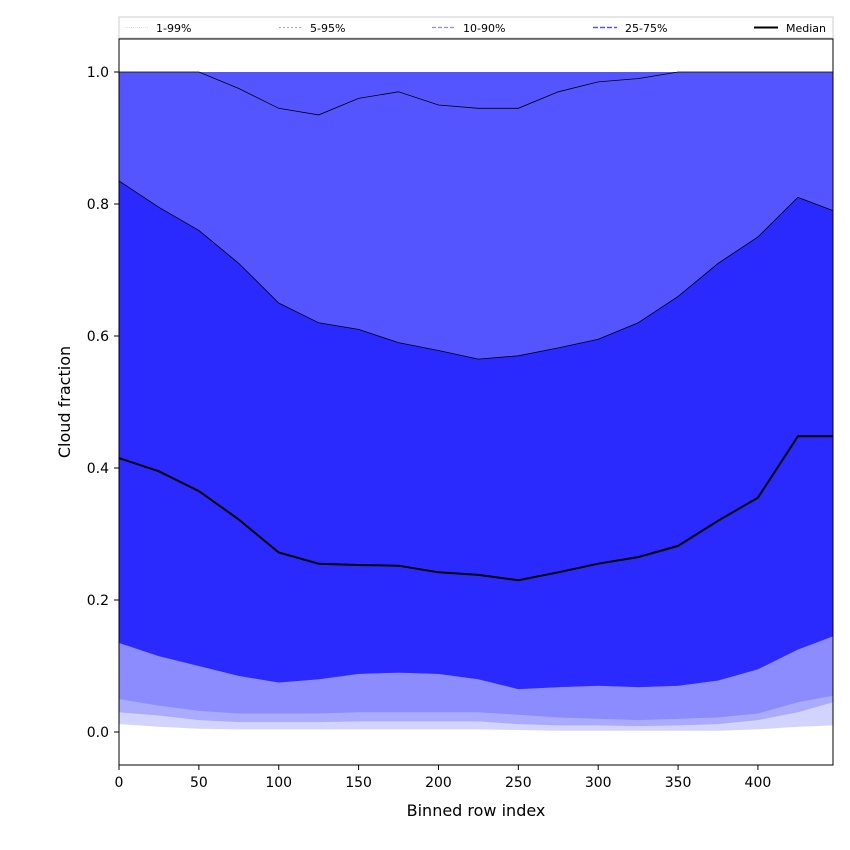  I want to click on legend-label-10-90: 10-90%, so click(484, 28).